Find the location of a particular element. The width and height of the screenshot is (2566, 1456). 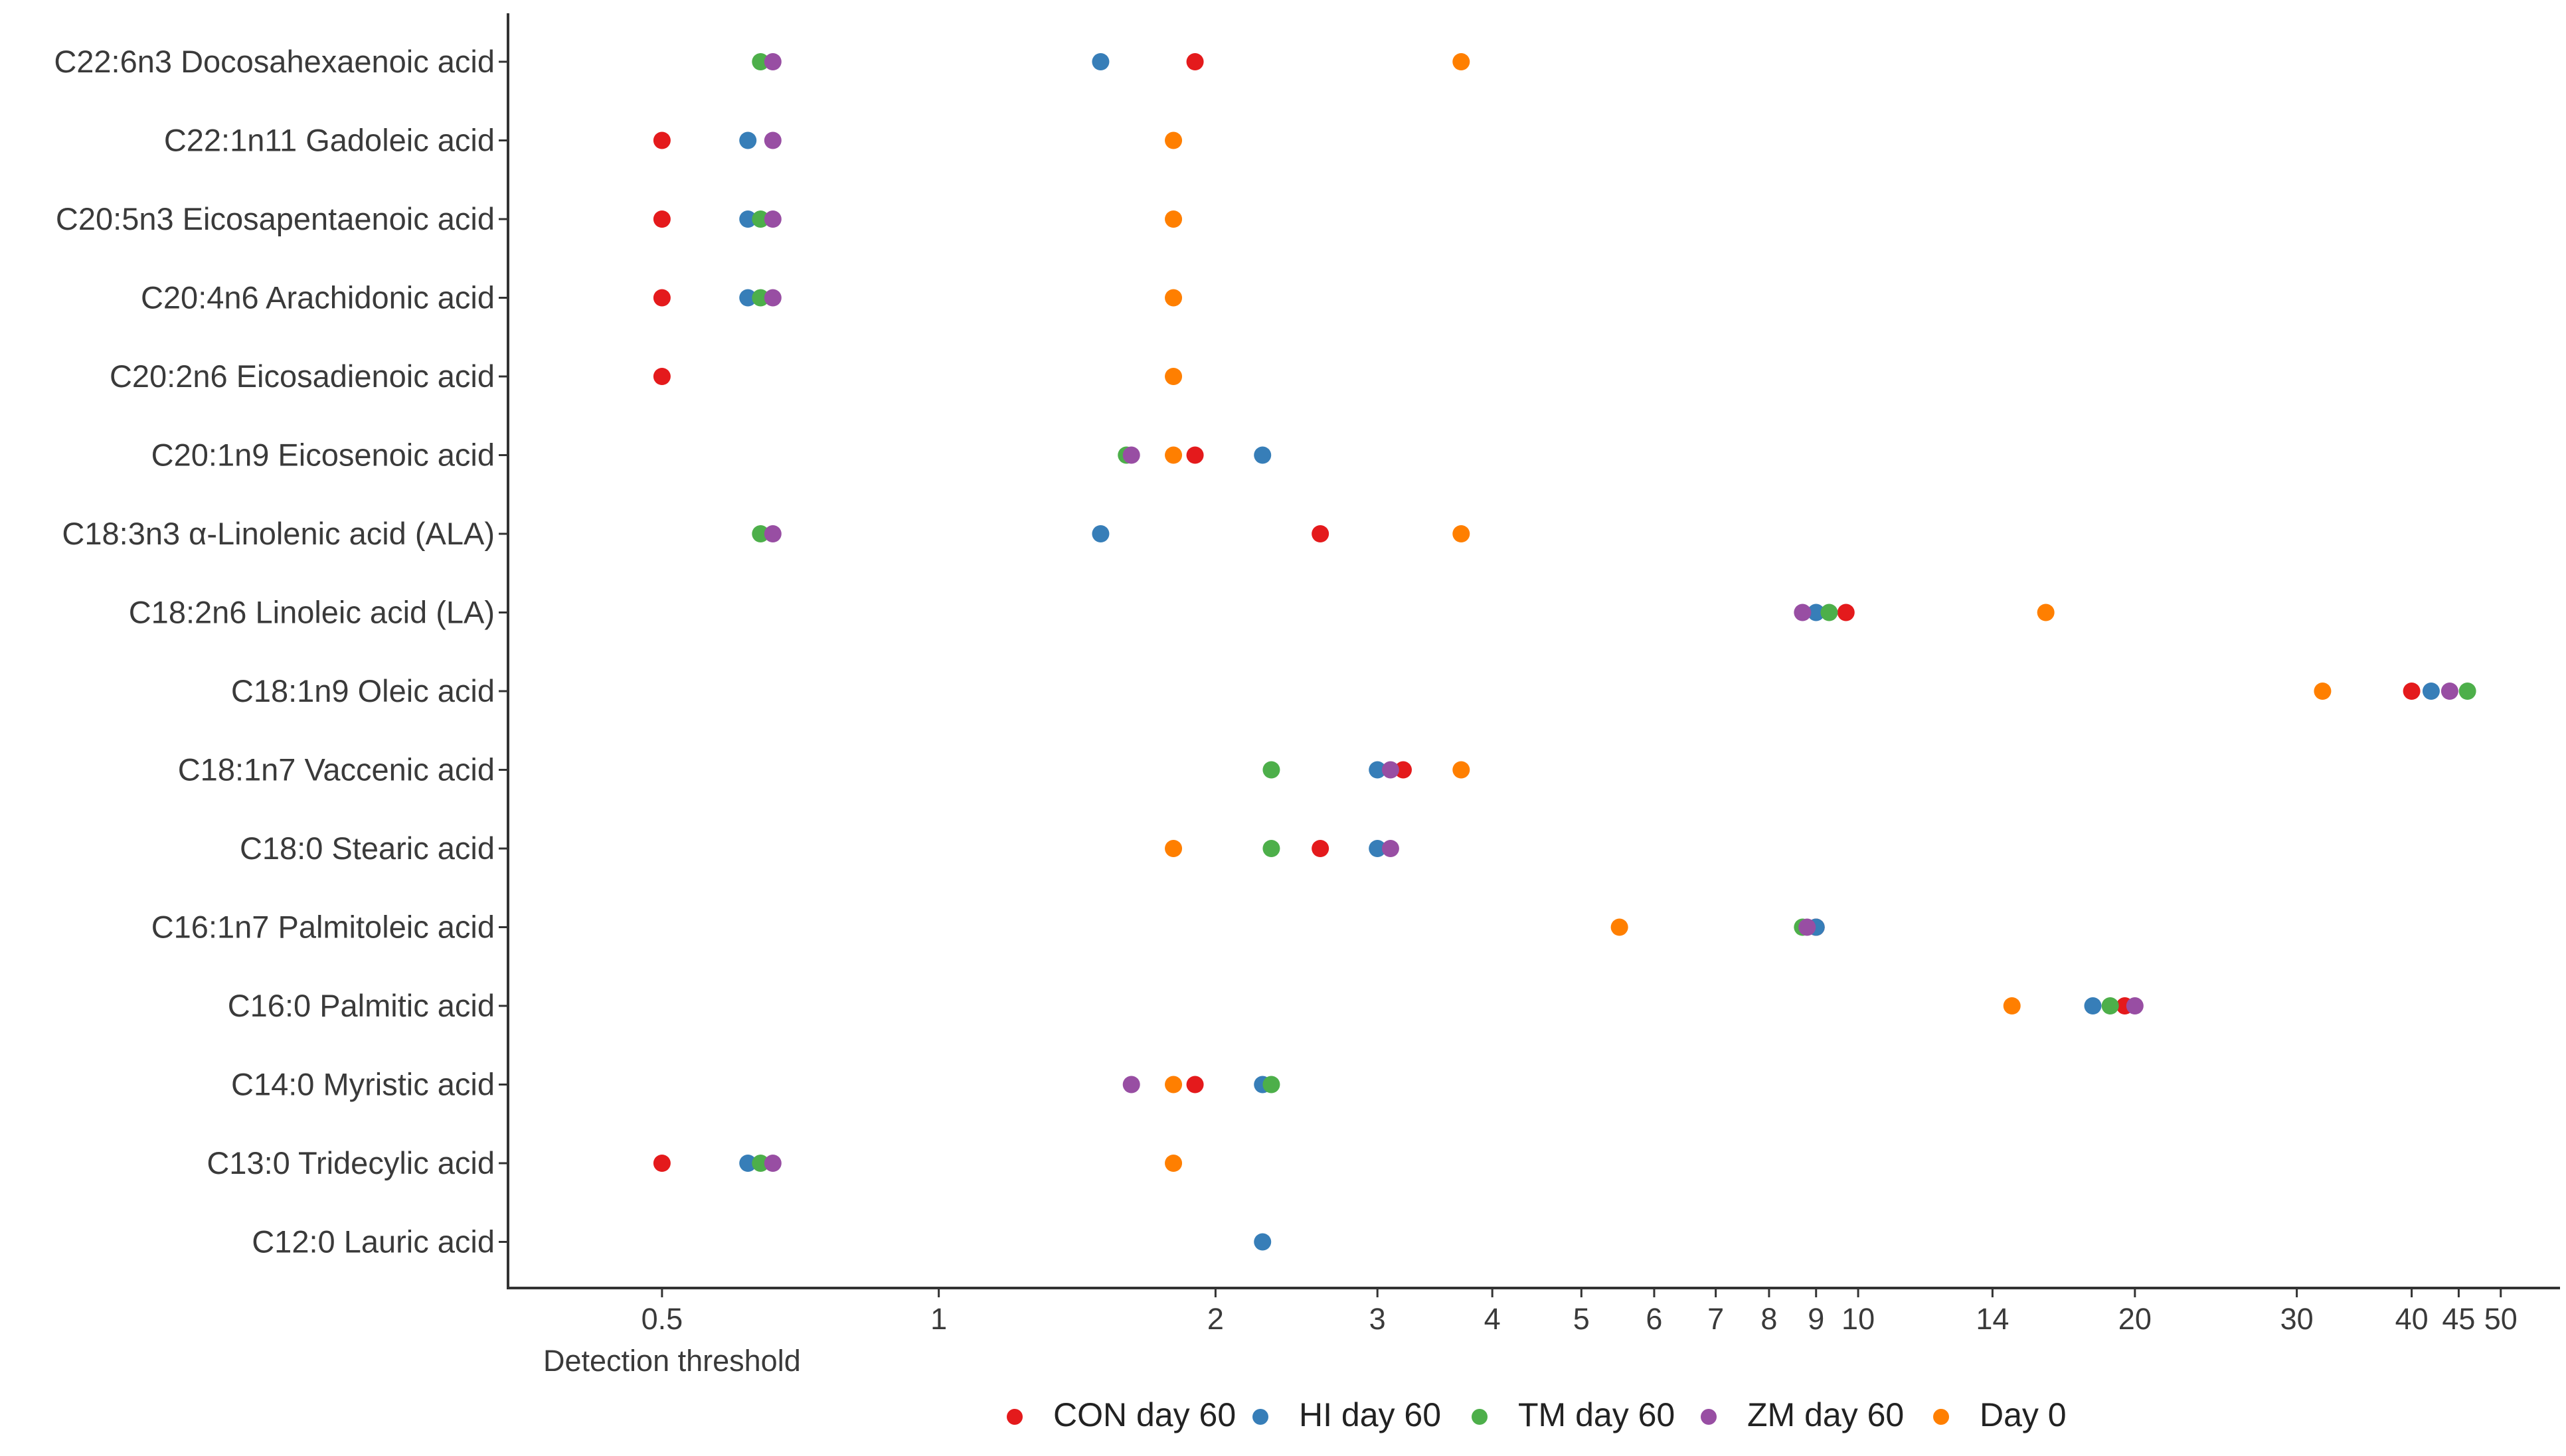

x-tick-label: 30 is located at coordinates (2297, 1319).